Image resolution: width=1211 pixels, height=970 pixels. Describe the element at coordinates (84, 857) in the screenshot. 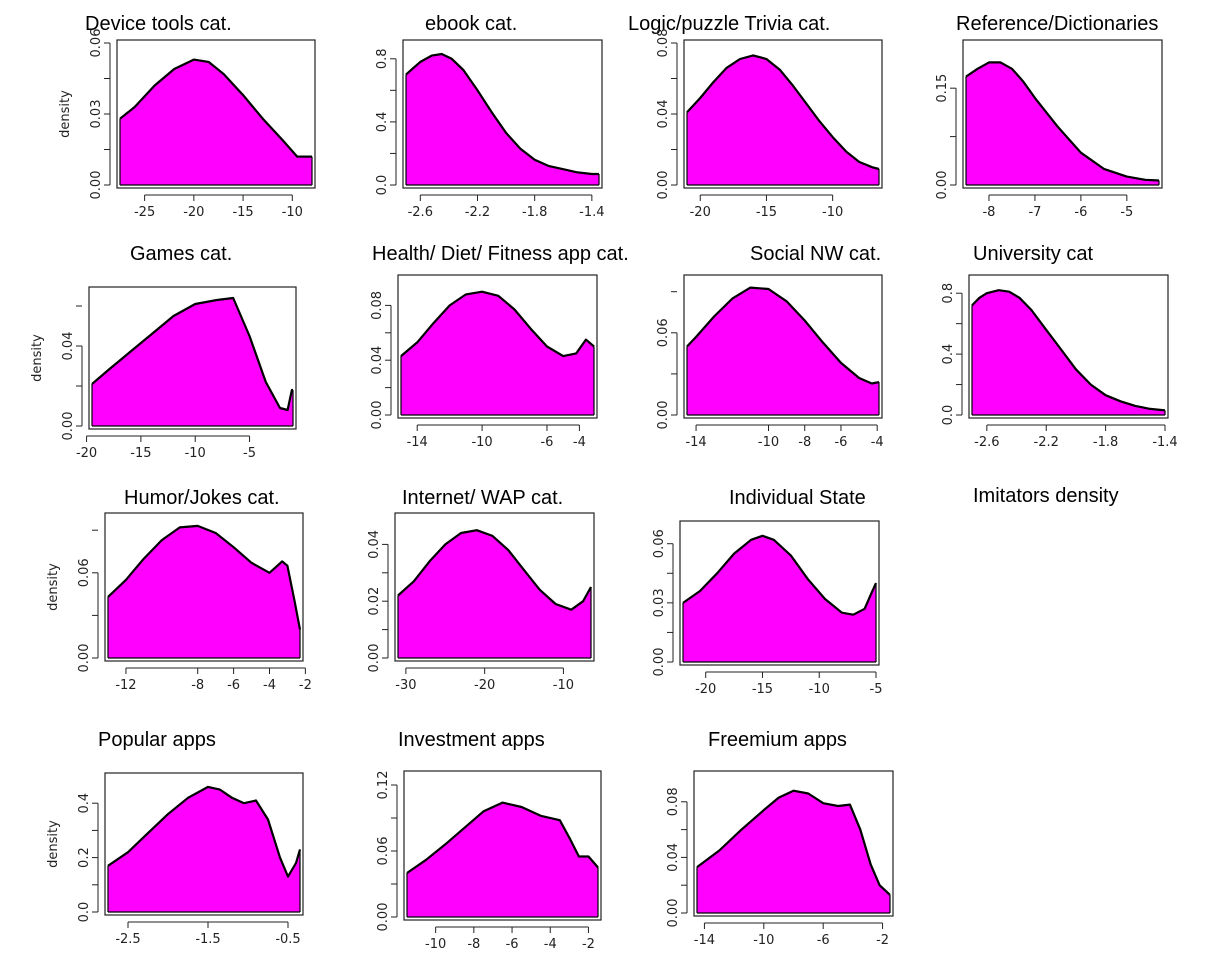

I see `y-tick-label: 0.2` at that location.